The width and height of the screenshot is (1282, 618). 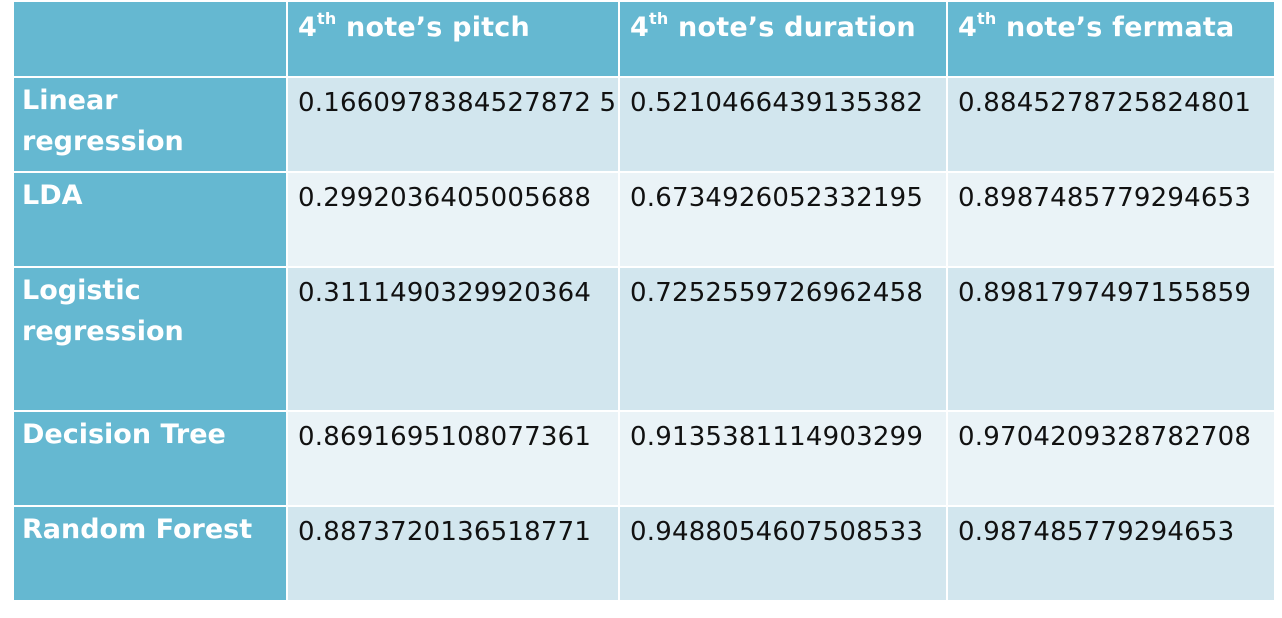 What do you see at coordinates (1115, 27) in the screenshot?
I see `header-fermata-label: note’s fermata` at bounding box center [1115, 27].